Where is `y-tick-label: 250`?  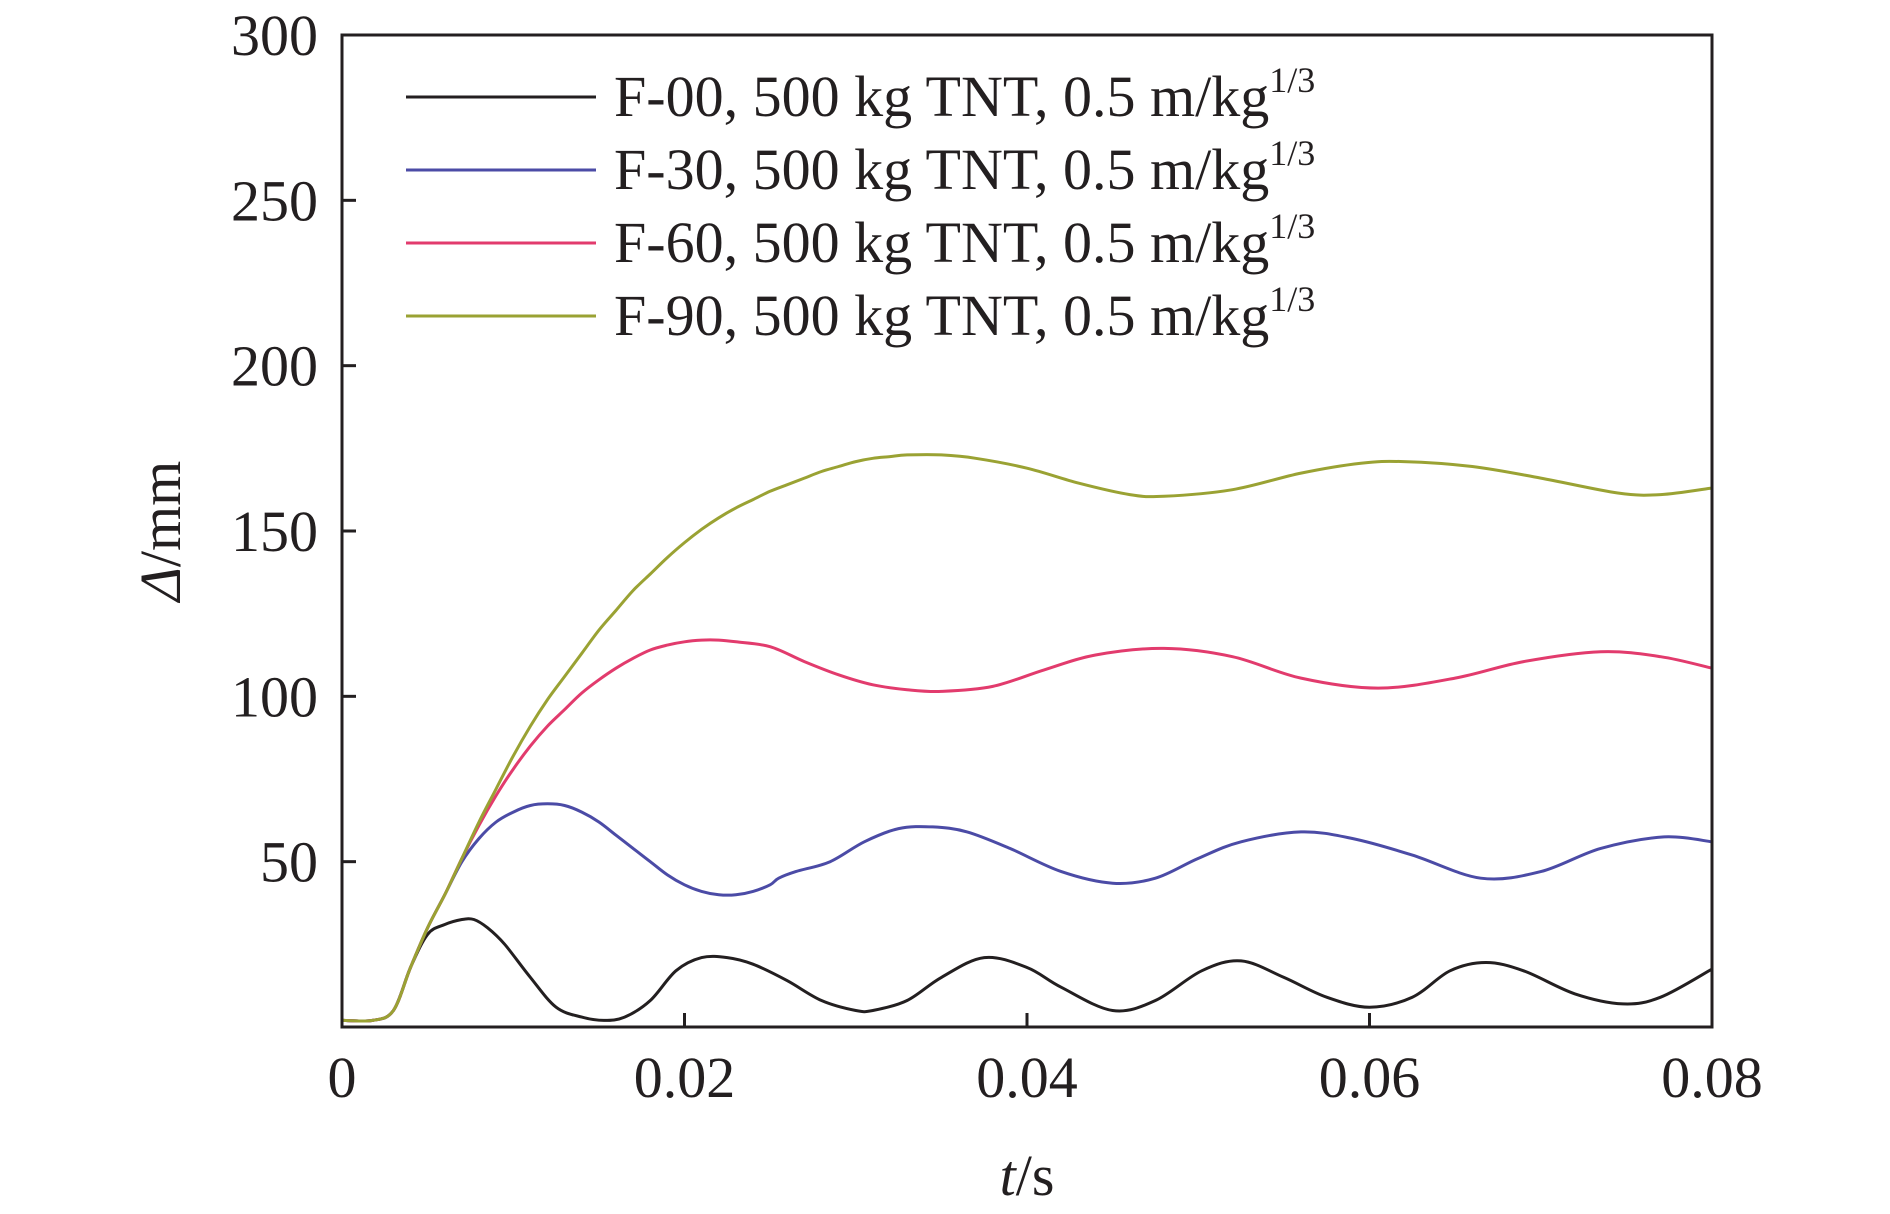 y-tick-label: 250 is located at coordinates (274, 200).